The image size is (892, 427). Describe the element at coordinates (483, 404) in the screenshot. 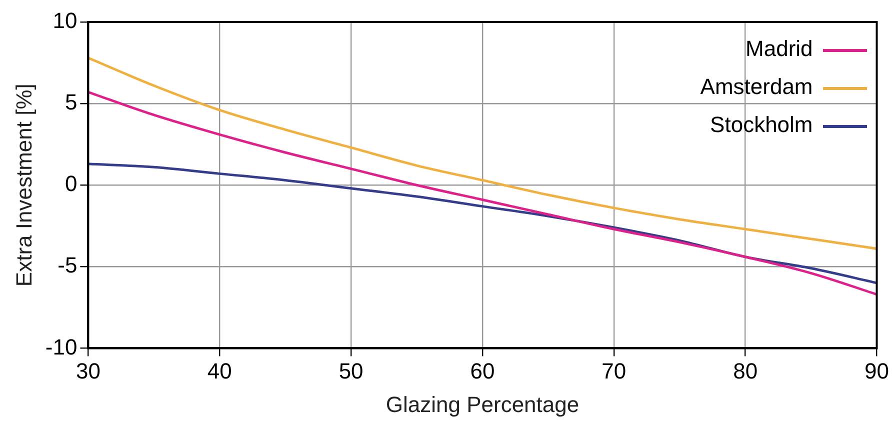

I see `x-axis-title: Glazing Percentage` at that location.